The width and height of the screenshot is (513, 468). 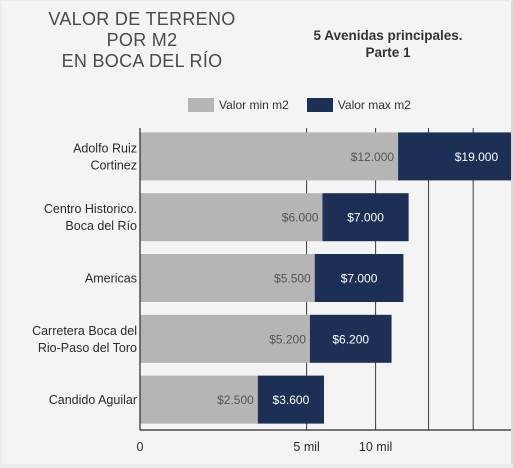 I want to click on x-tick-label: 10 mil, so click(x=375, y=447).